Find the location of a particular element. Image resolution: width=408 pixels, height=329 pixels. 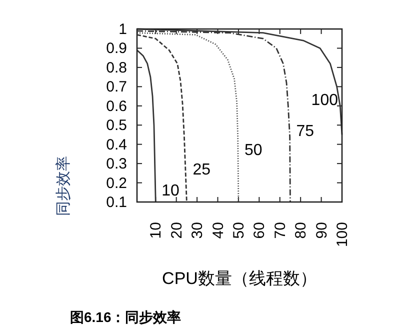

y-tick-label: 0.5 is located at coordinates (116, 125).